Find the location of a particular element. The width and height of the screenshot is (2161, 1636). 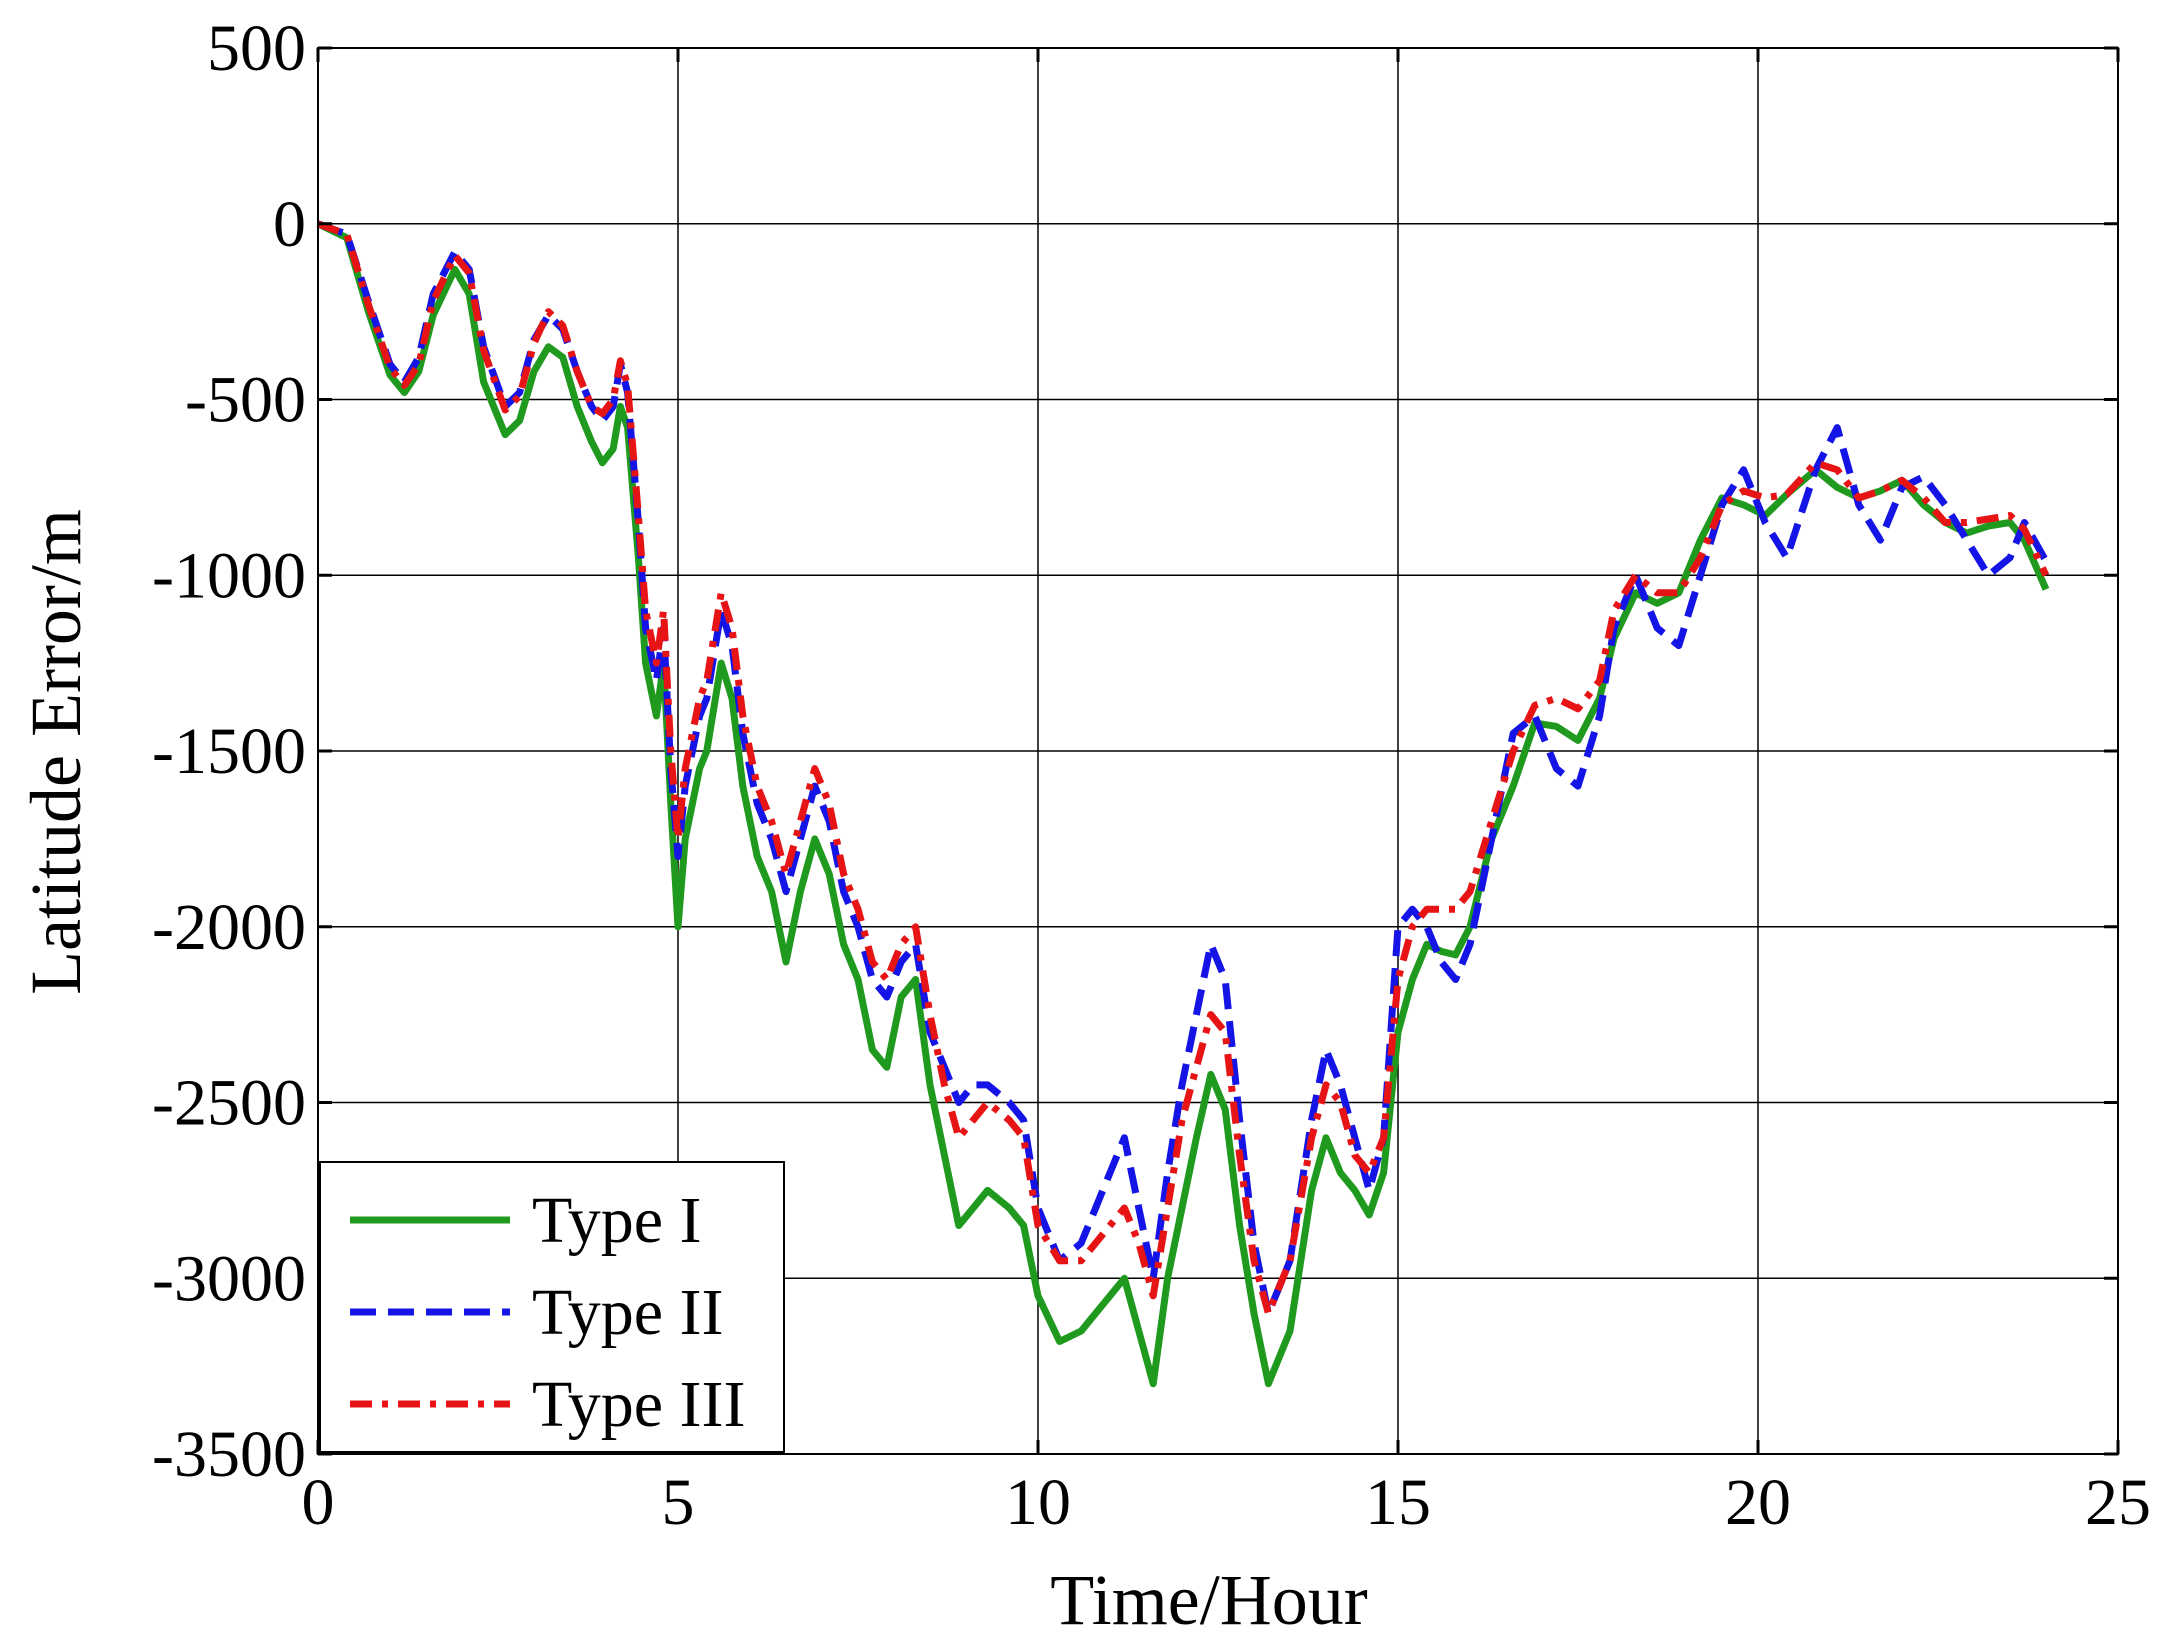

x-tick-label: 0 is located at coordinates (318, 1502).